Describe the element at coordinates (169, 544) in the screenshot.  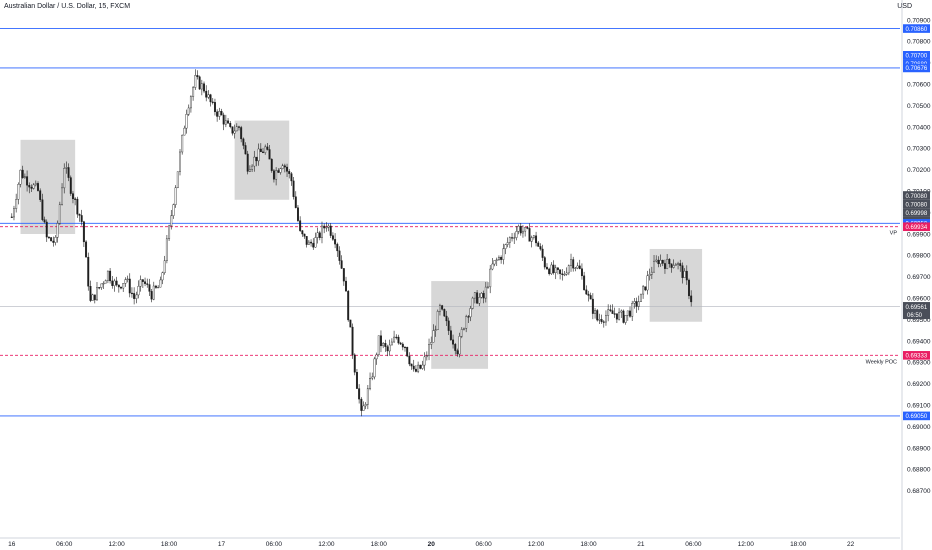
I see `time-tick-label: 18:00` at that location.